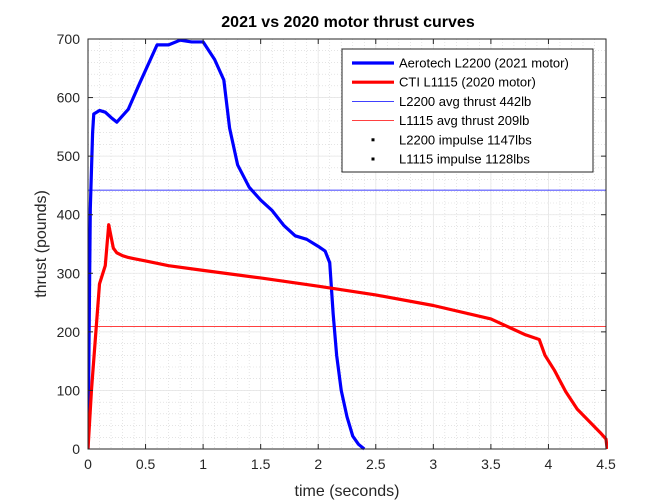 This screenshot has height=503, width=671. What do you see at coordinates (69, 156) in the screenshot?
I see `y-tick-label: 500` at bounding box center [69, 156].